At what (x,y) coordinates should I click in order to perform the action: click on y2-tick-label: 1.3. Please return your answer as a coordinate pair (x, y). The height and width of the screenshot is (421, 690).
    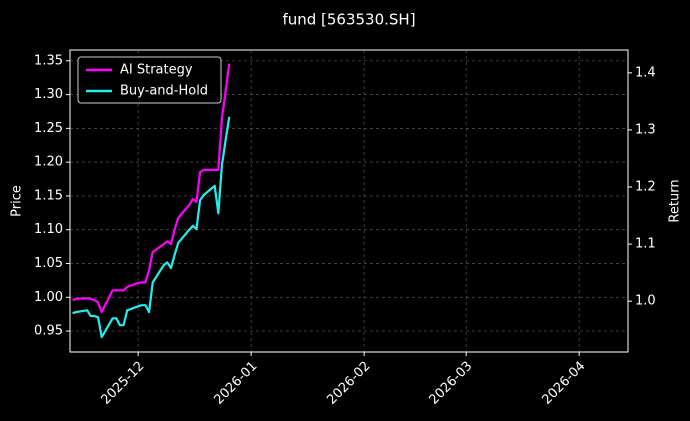
    Looking at the image, I should click on (645, 129).